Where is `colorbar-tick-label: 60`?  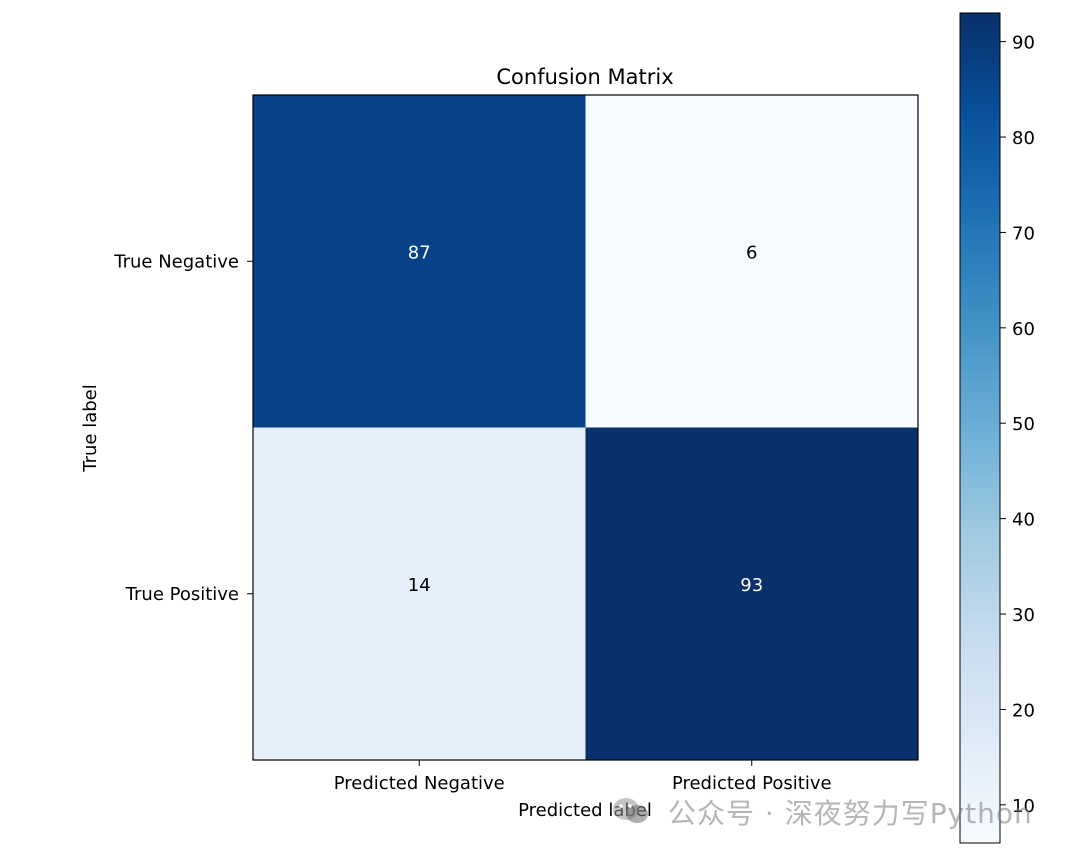
colorbar-tick-label: 60 is located at coordinates (1023, 329).